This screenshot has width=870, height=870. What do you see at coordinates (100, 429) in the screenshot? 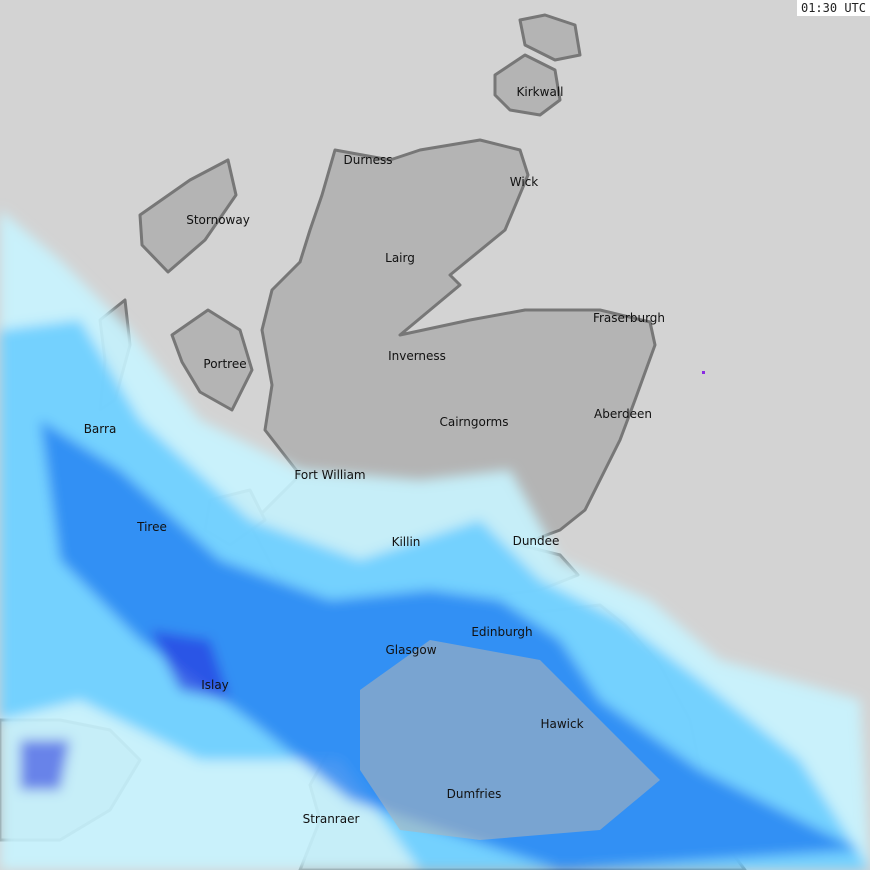
I see `place-label: Barra` at bounding box center [100, 429].